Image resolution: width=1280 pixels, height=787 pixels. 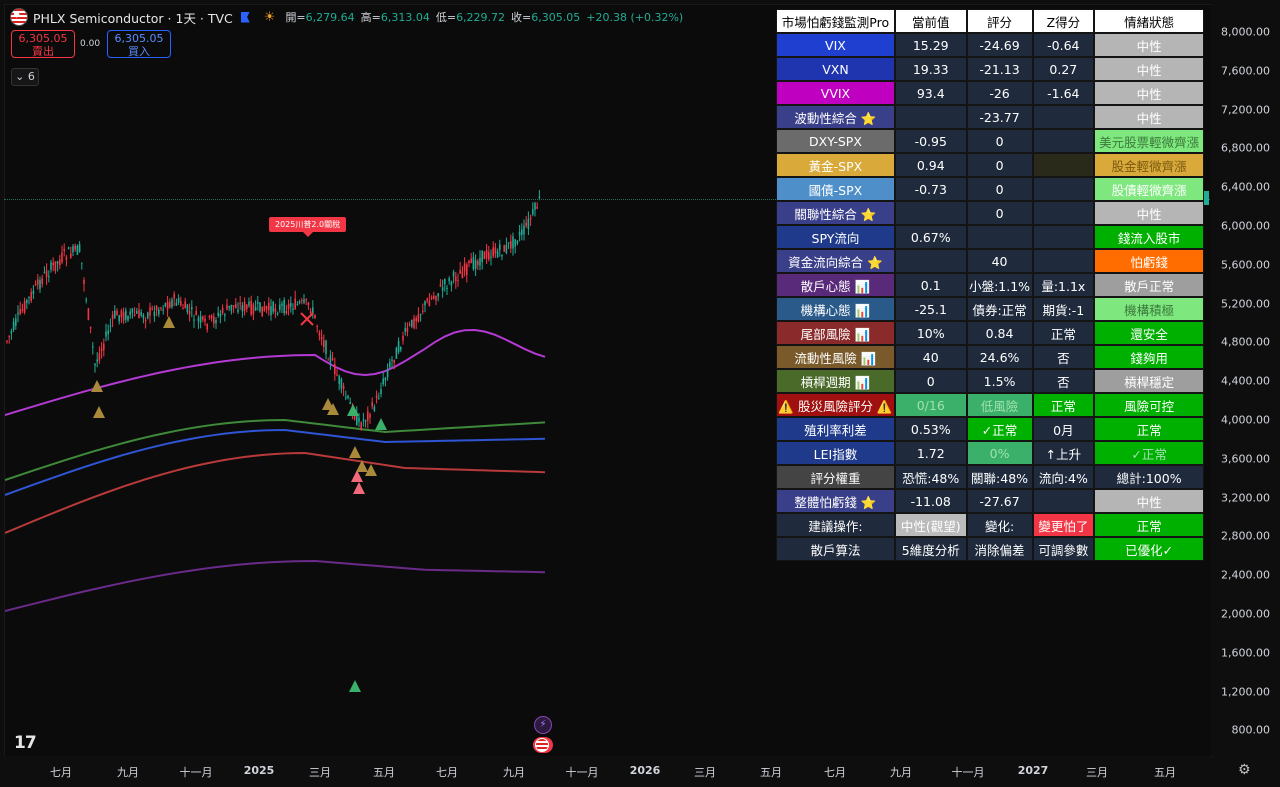 I want to click on table-cell: 0.53%, so click(x=930, y=429).